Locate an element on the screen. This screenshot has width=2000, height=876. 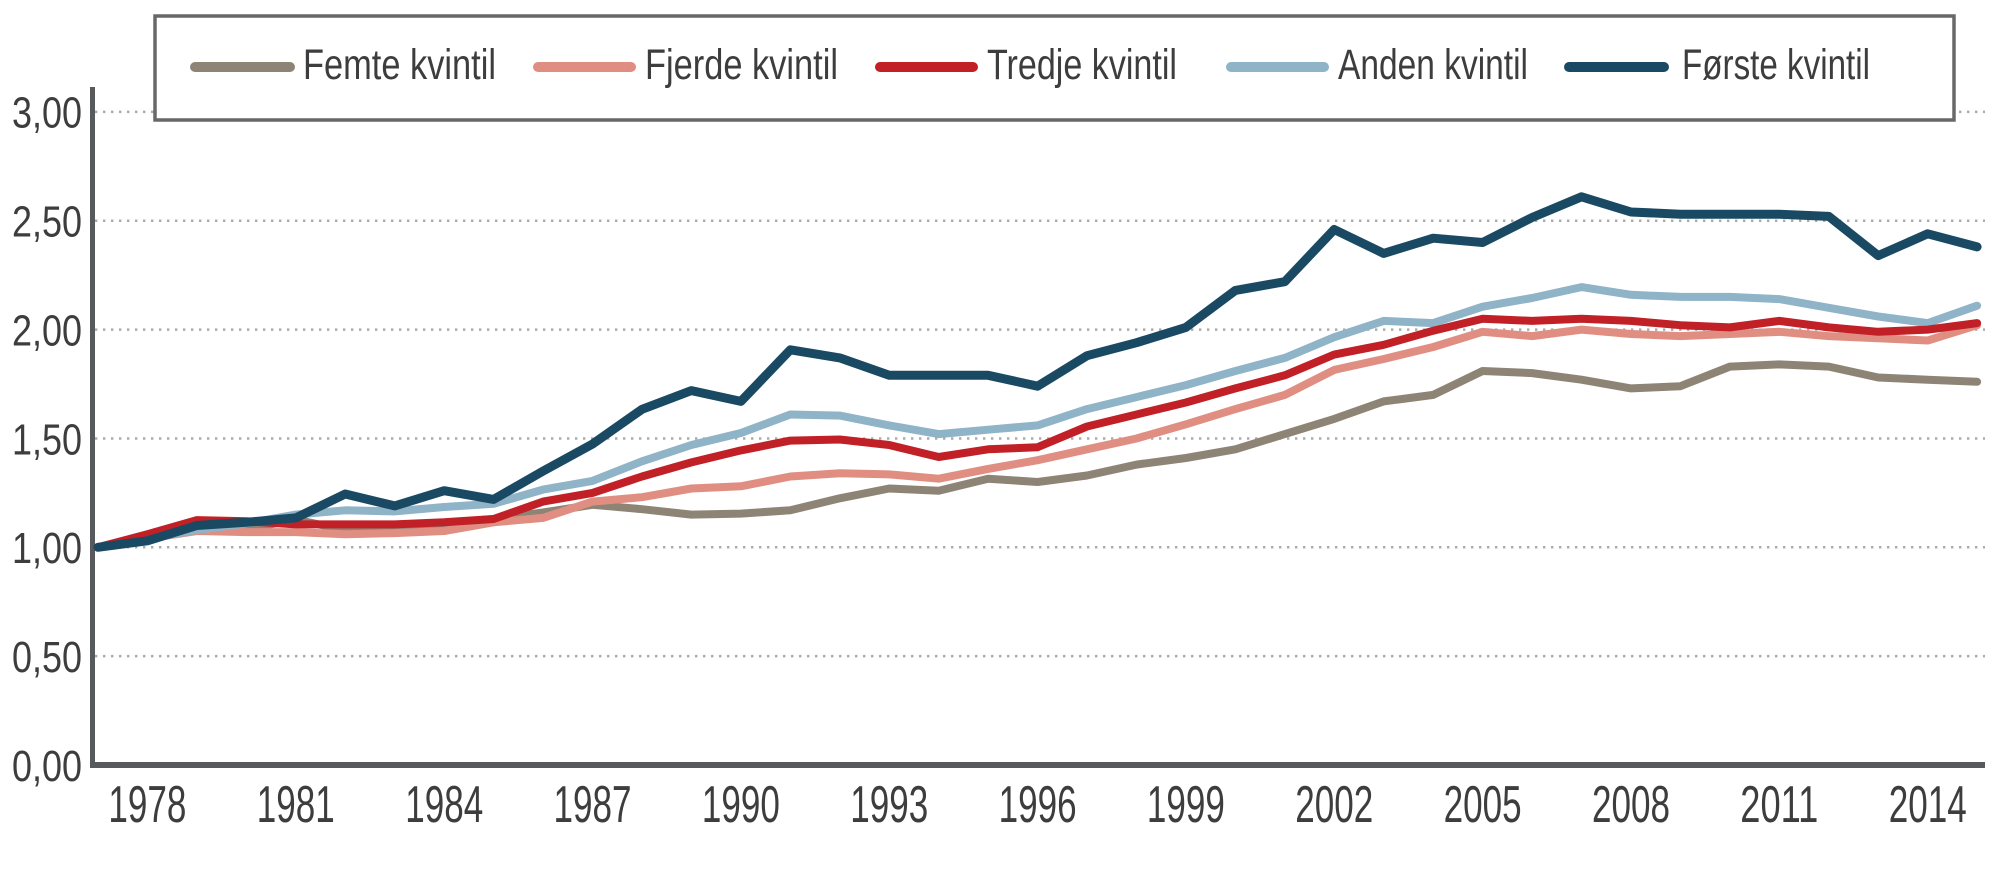
svg-text: 3,00 is located at coordinates (47, 113).